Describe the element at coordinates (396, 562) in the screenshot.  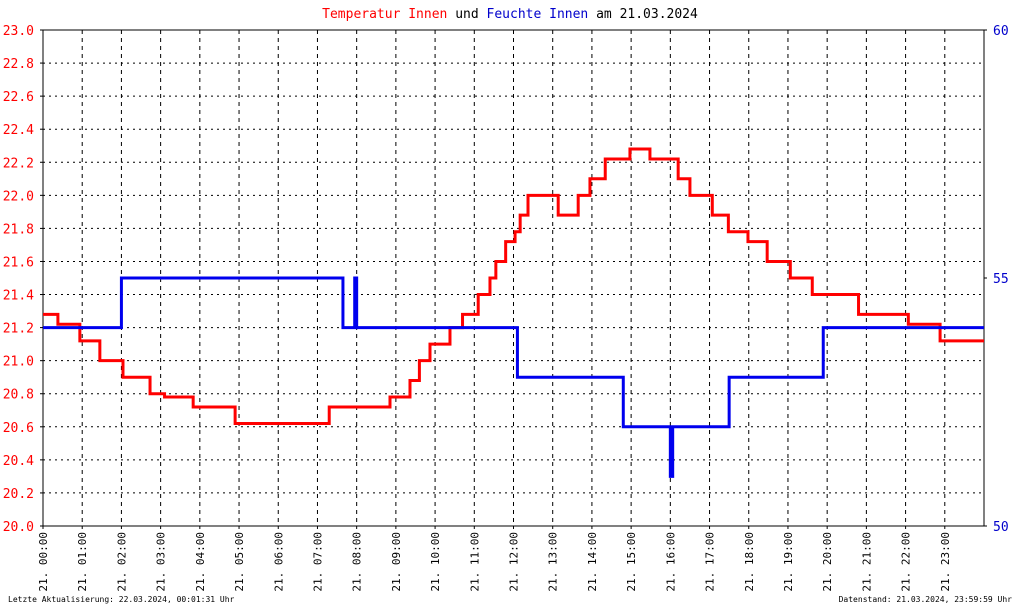
I see `x-tick-label: 21. 09:00` at that location.